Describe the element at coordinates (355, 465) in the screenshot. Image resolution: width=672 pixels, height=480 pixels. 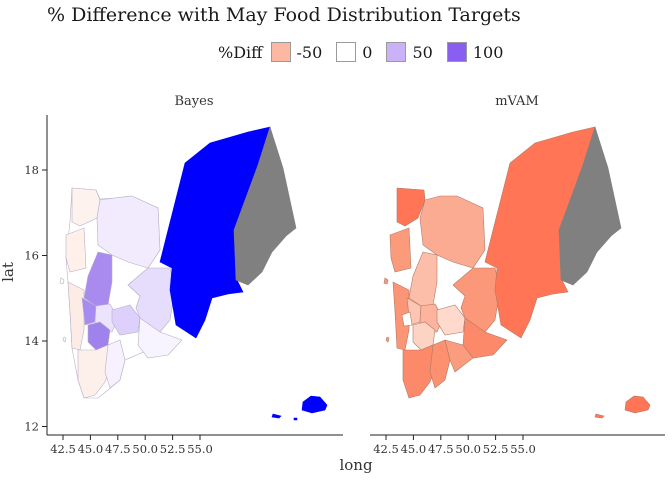
I see `x-axis-title: long` at that location.